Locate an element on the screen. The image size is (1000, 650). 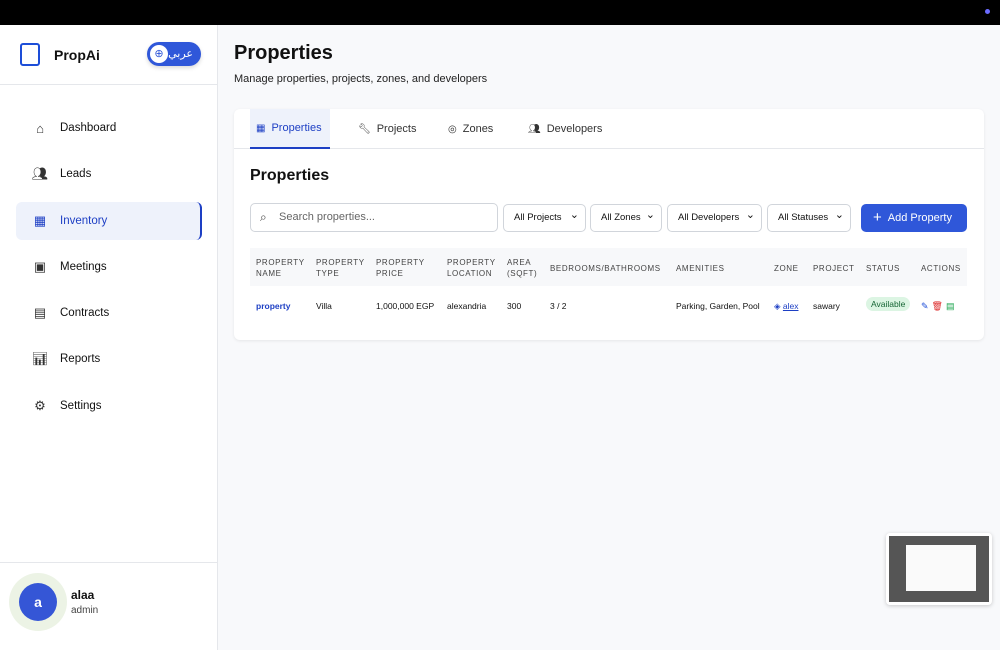
sidebar-item-inventory: ▦ Inventory is located at coordinates (109, 220).